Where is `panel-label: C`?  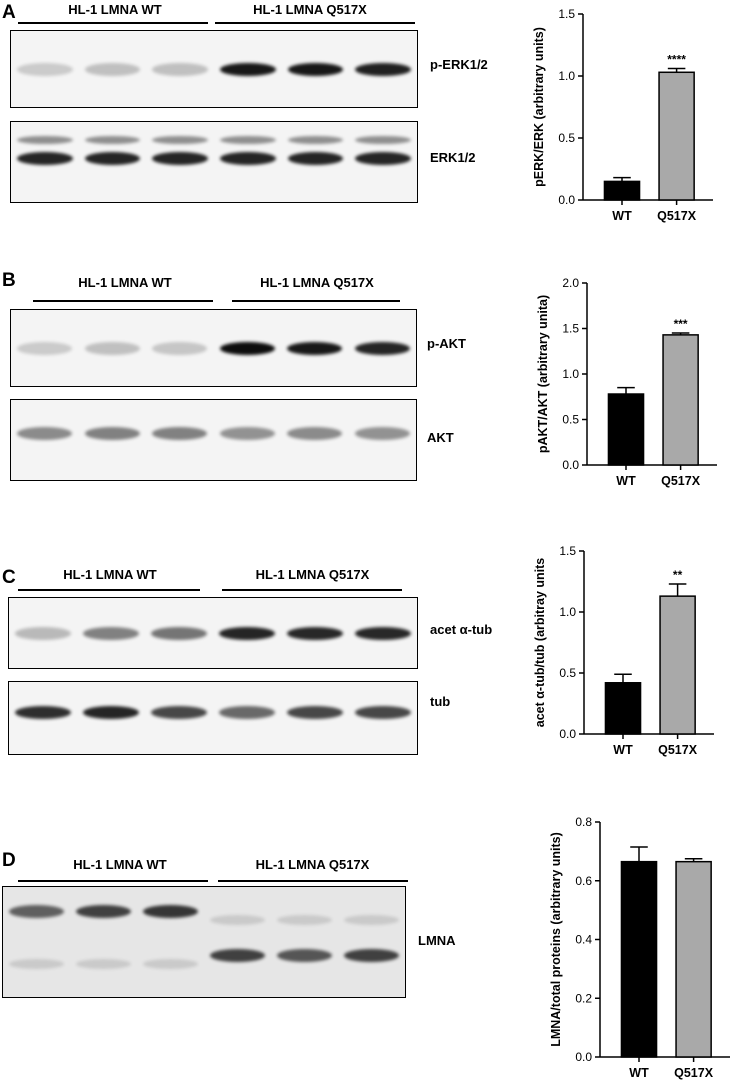 panel-label: C is located at coordinates (9, 577).